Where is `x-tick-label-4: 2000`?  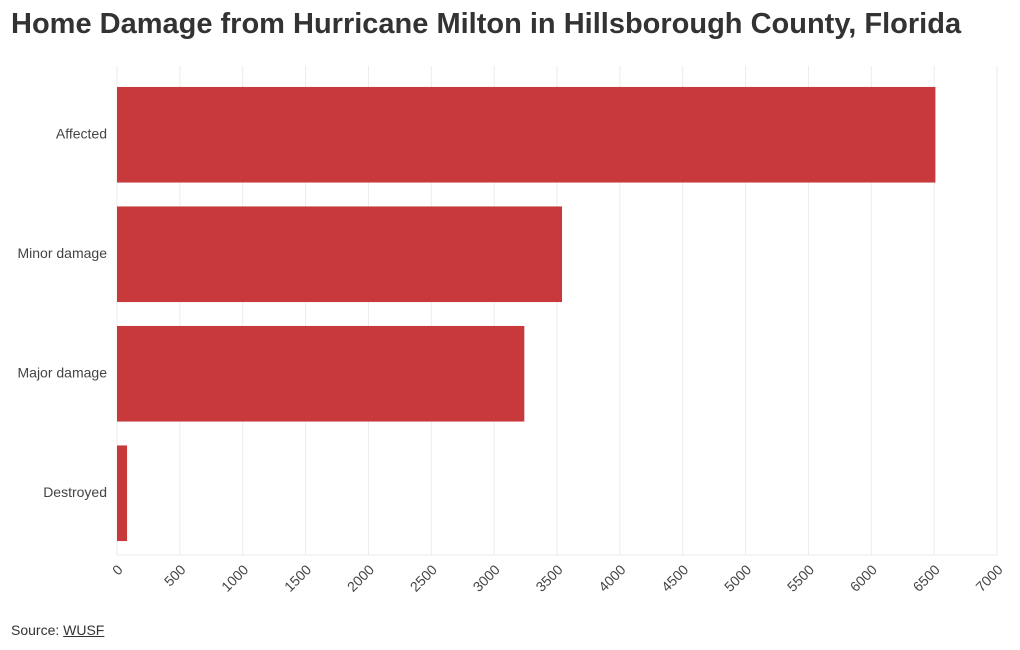 x-tick-label-4: 2000 is located at coordinates (360, 577).